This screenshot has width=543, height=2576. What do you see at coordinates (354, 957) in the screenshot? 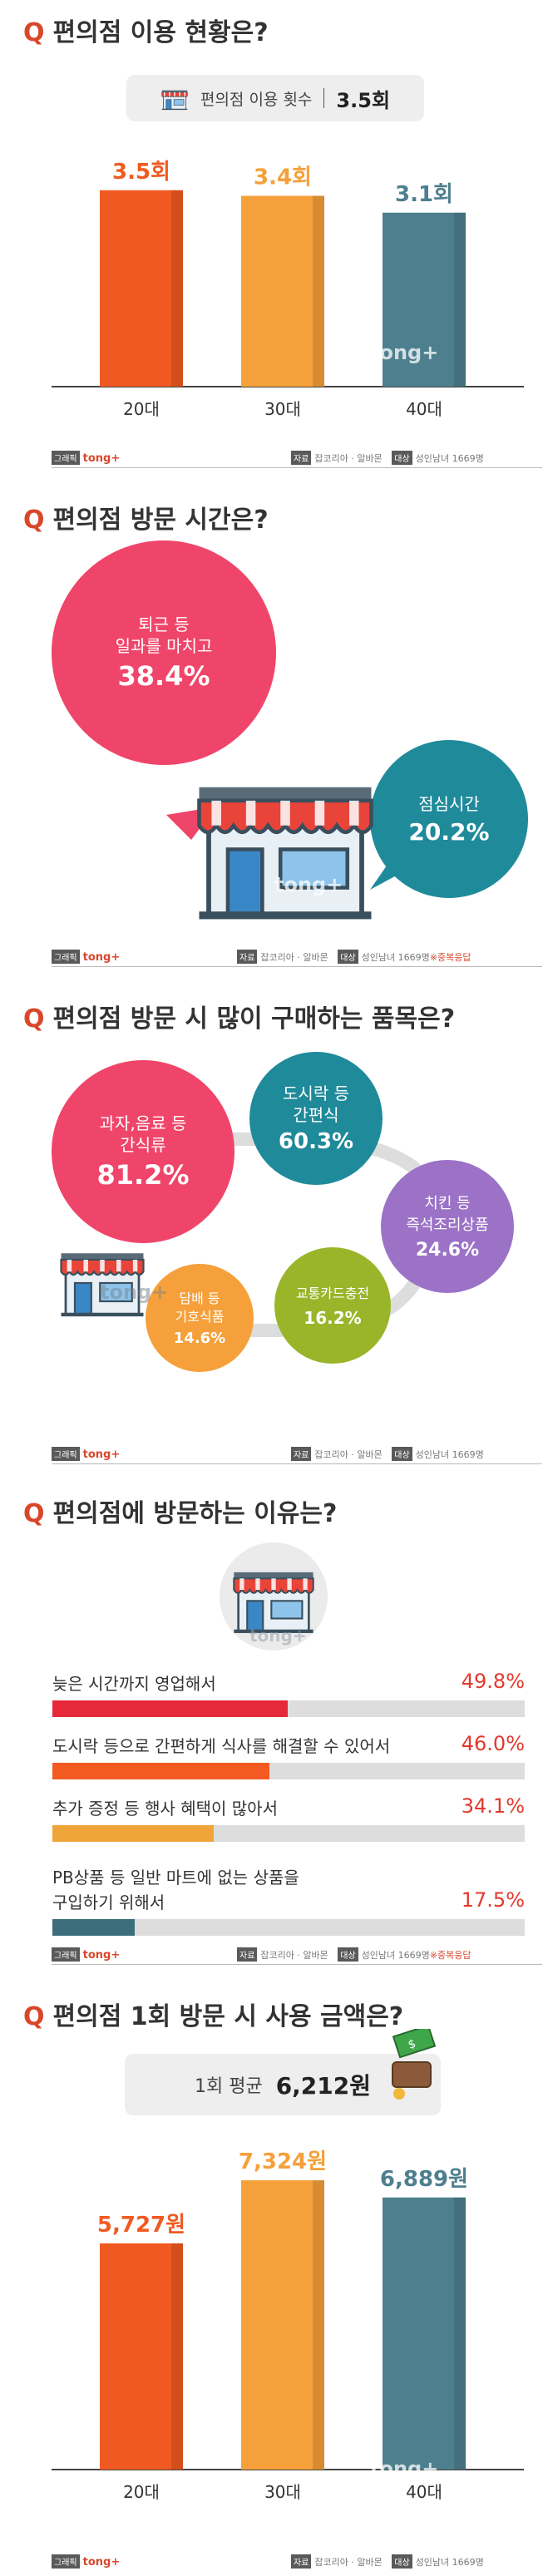
I see `section2-footer-right: 자료 잡코리아 · 알바몬 대상 성인남녀 1669명※중복응답` at bounding box center [354, 957].